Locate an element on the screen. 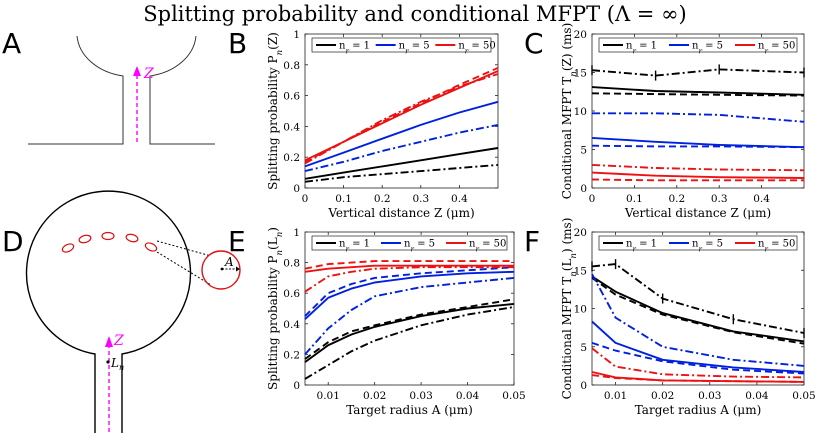 The image size is (830, 433). x-tick-label: 0.04 is located at coordinates (757, 396).